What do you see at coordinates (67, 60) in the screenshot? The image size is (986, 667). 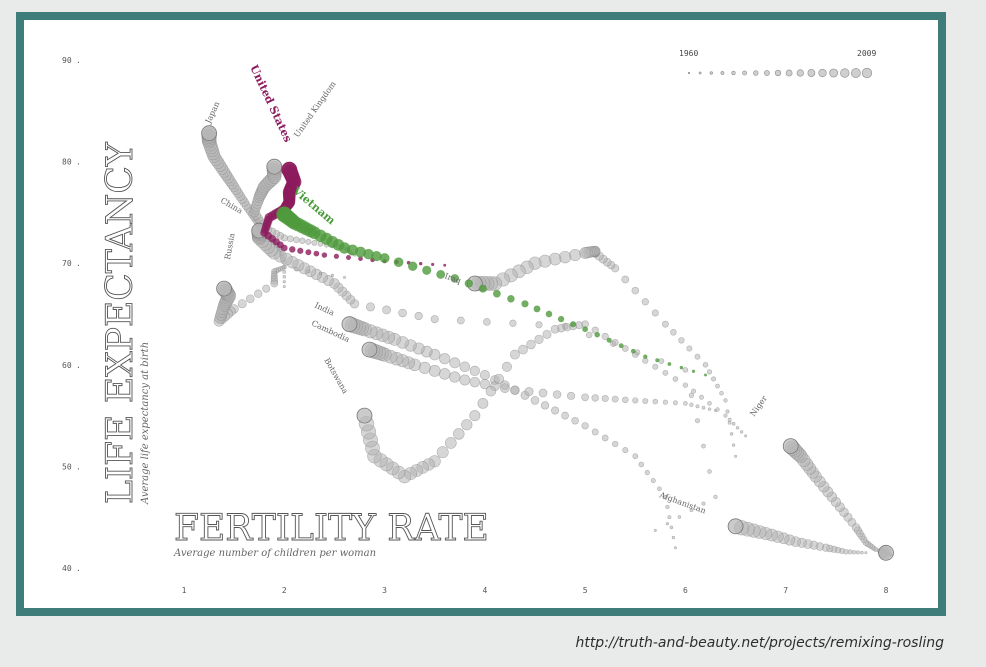 I see `y-tick-label: 90` at bounding box center [67, 60].